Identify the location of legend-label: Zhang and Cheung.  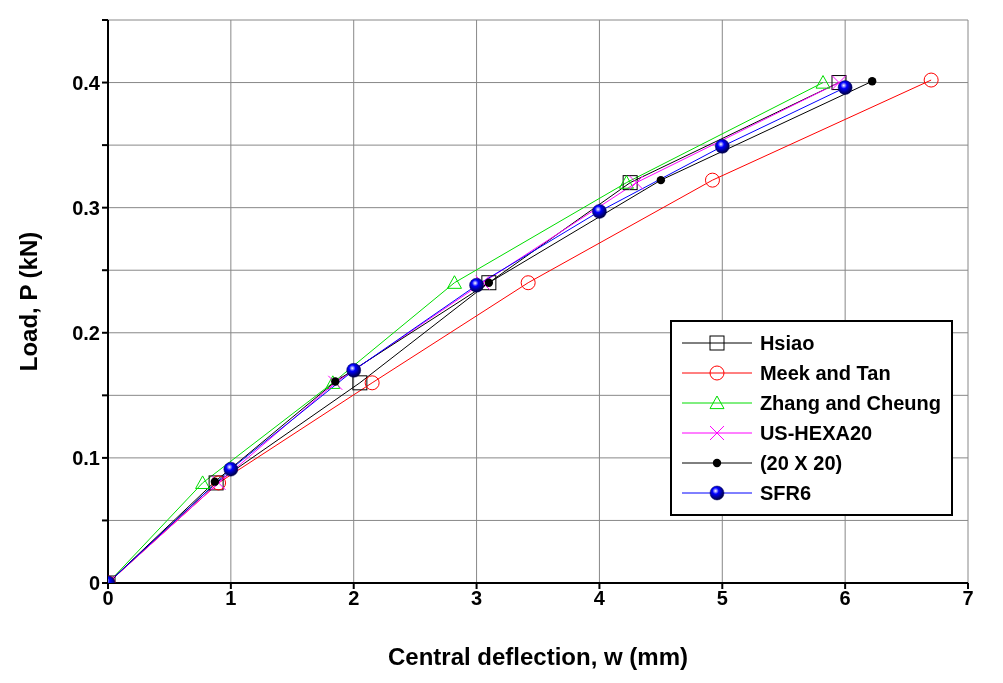
(850, 403).